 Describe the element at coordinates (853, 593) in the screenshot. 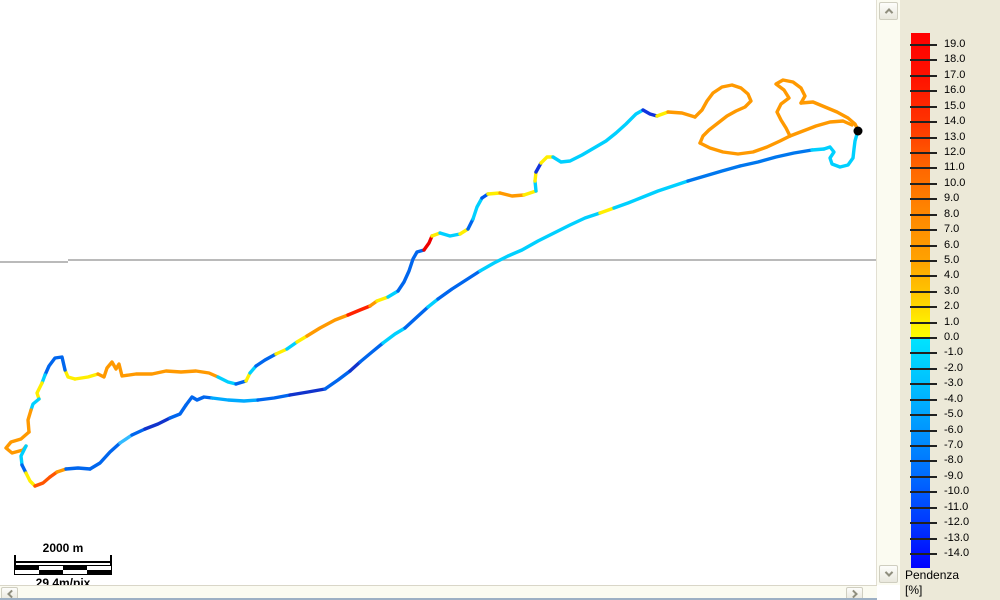

I see `chevron-right-icon` at that location.